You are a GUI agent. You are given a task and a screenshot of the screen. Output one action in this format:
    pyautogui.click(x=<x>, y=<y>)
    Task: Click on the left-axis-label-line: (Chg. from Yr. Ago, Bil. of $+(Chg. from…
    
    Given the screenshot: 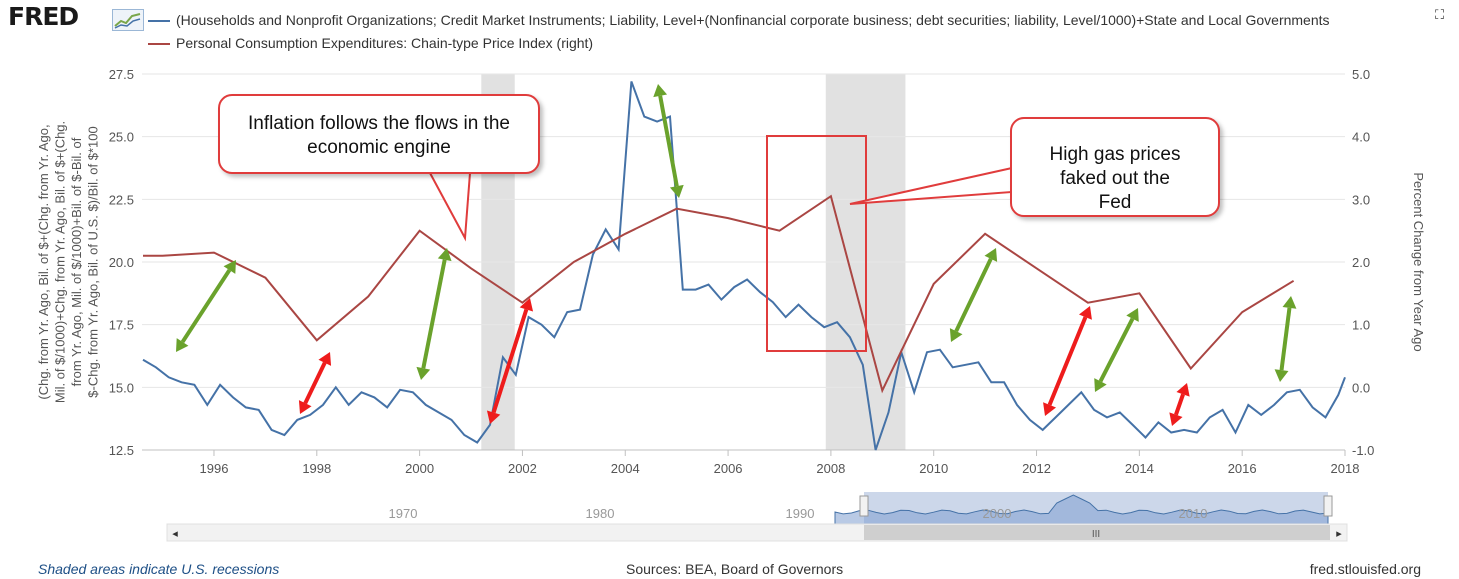 What is the action you would take?
    pyautogui.click(x=43, y=261)
    